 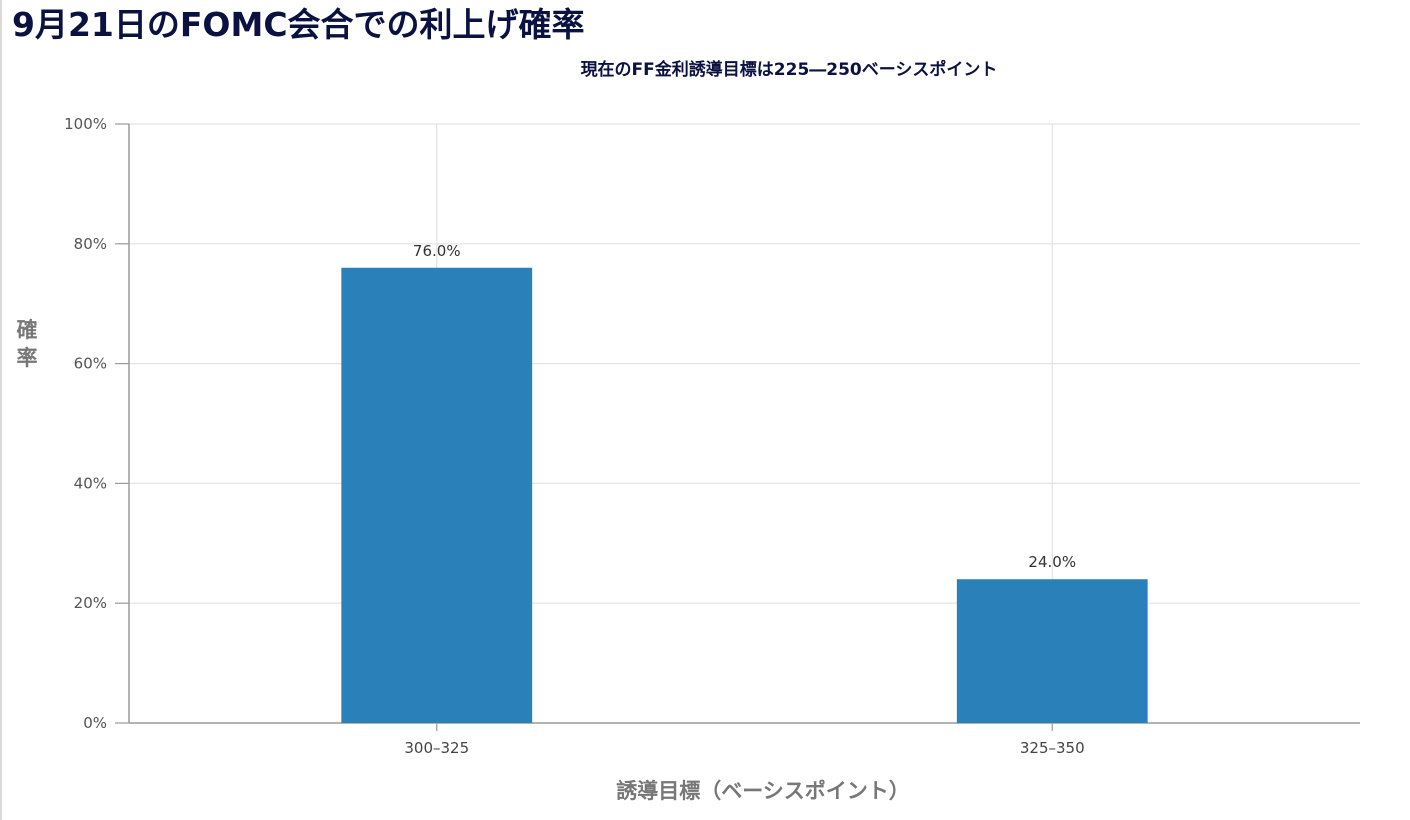 I want to click on bar-data-label: 76.0%, so click(x=437, y=251).